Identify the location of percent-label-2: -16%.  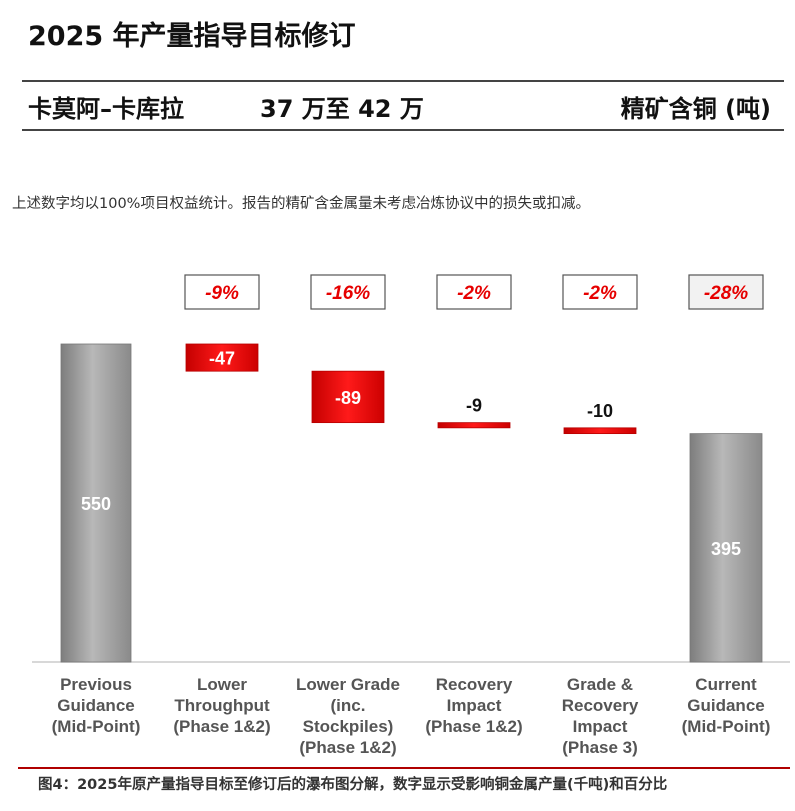
(348, 293).